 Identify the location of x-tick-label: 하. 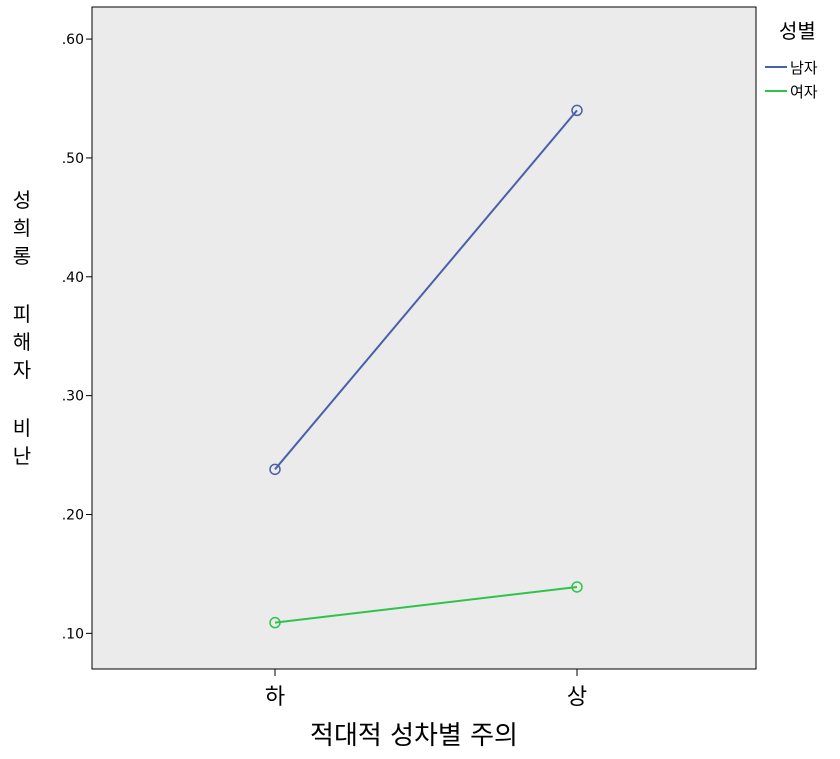
(275, 697).